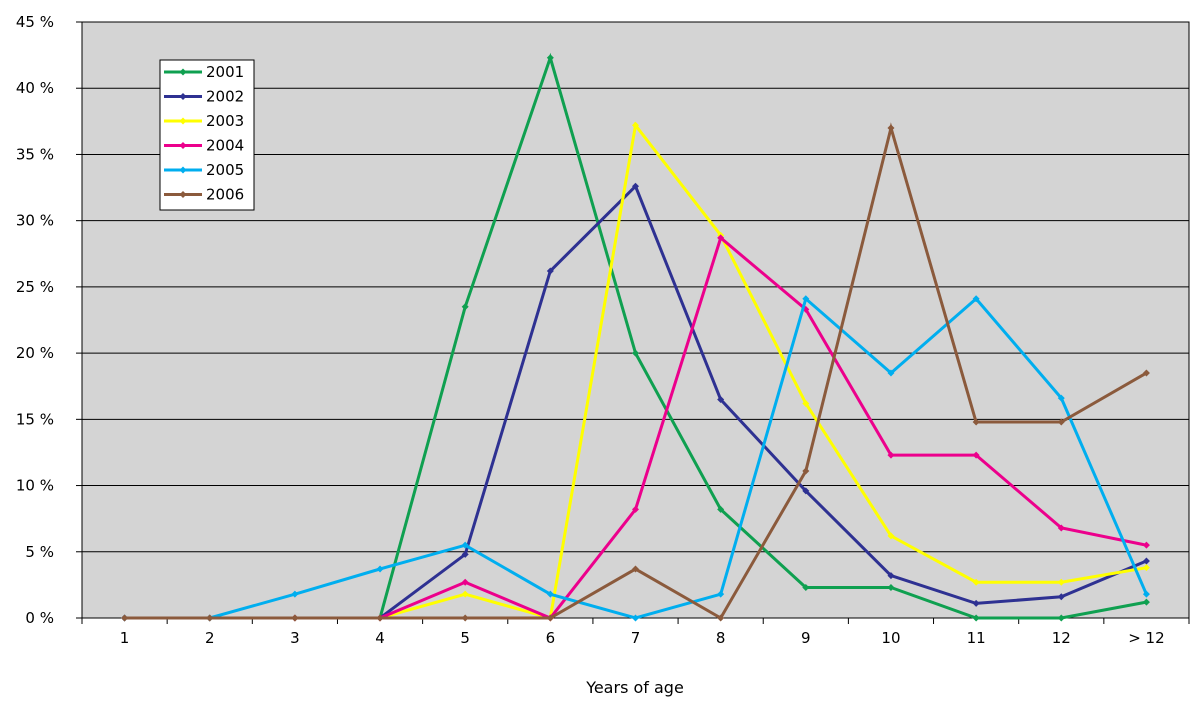 The image size is (1194, 704). What do you see at coordinates (1146, 638) in the screenshot?
I see `x-tick-label: > 12` at bounding box center [1146, 638].